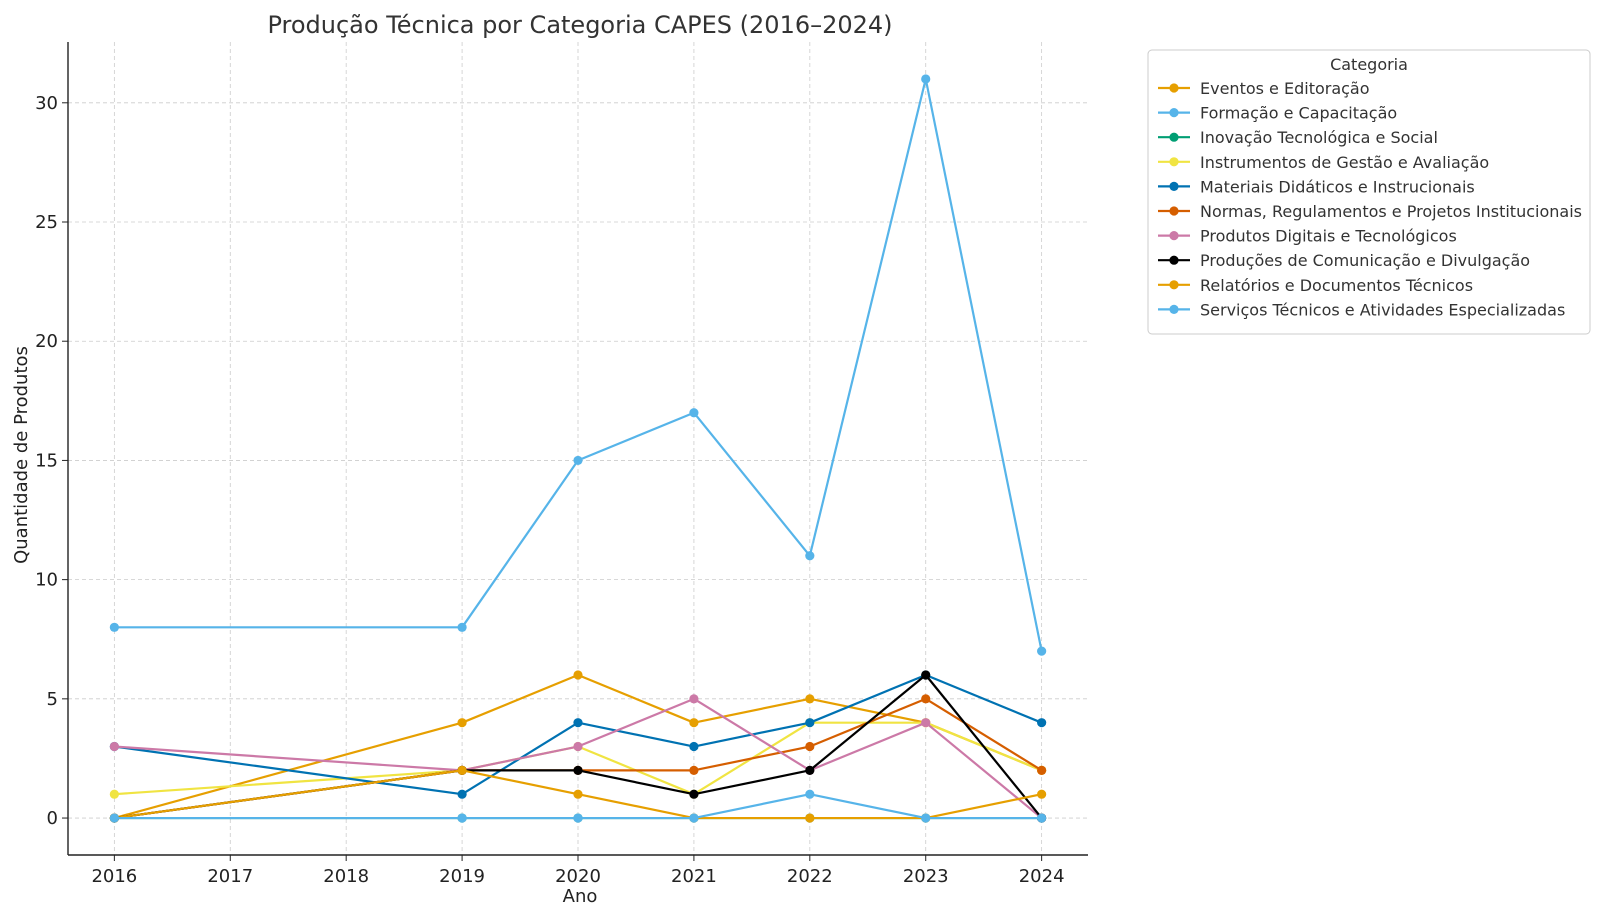  Describe the element at coordinates (1336, 285) in the screenshot. I see `legend-label: Relatórios e Documentos Técnicos` at that location.